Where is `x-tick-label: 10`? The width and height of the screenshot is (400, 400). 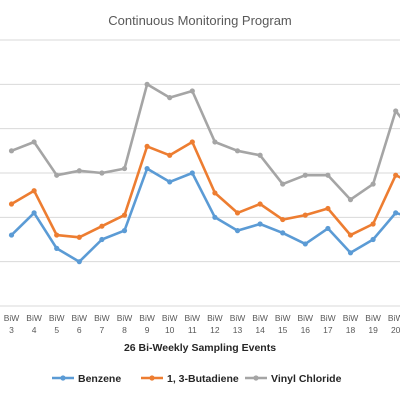 x-tick-label: 10 is located at coordinates (170, 330).